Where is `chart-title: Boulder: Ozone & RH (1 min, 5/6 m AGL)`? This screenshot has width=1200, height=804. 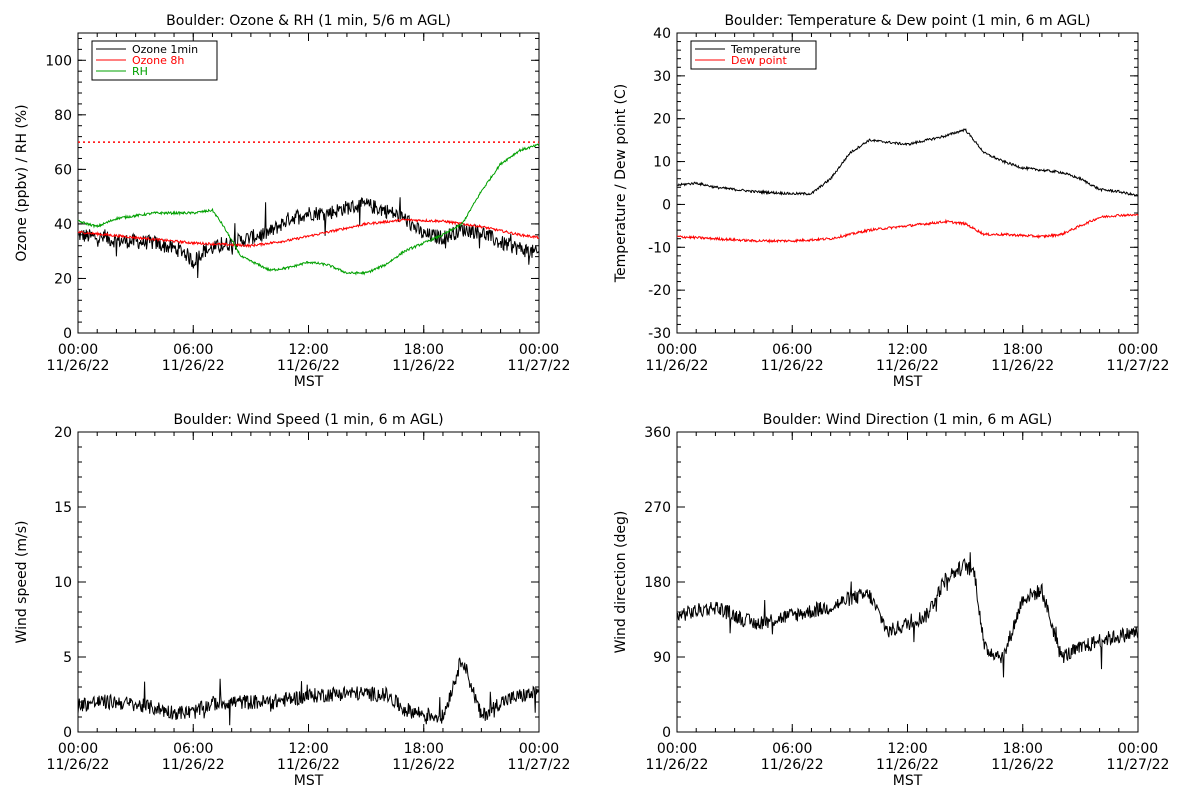 chart-title: Boulder: Ozone & RH (1 min, 5/6 m AGL) is located at coordinates (308, 21).